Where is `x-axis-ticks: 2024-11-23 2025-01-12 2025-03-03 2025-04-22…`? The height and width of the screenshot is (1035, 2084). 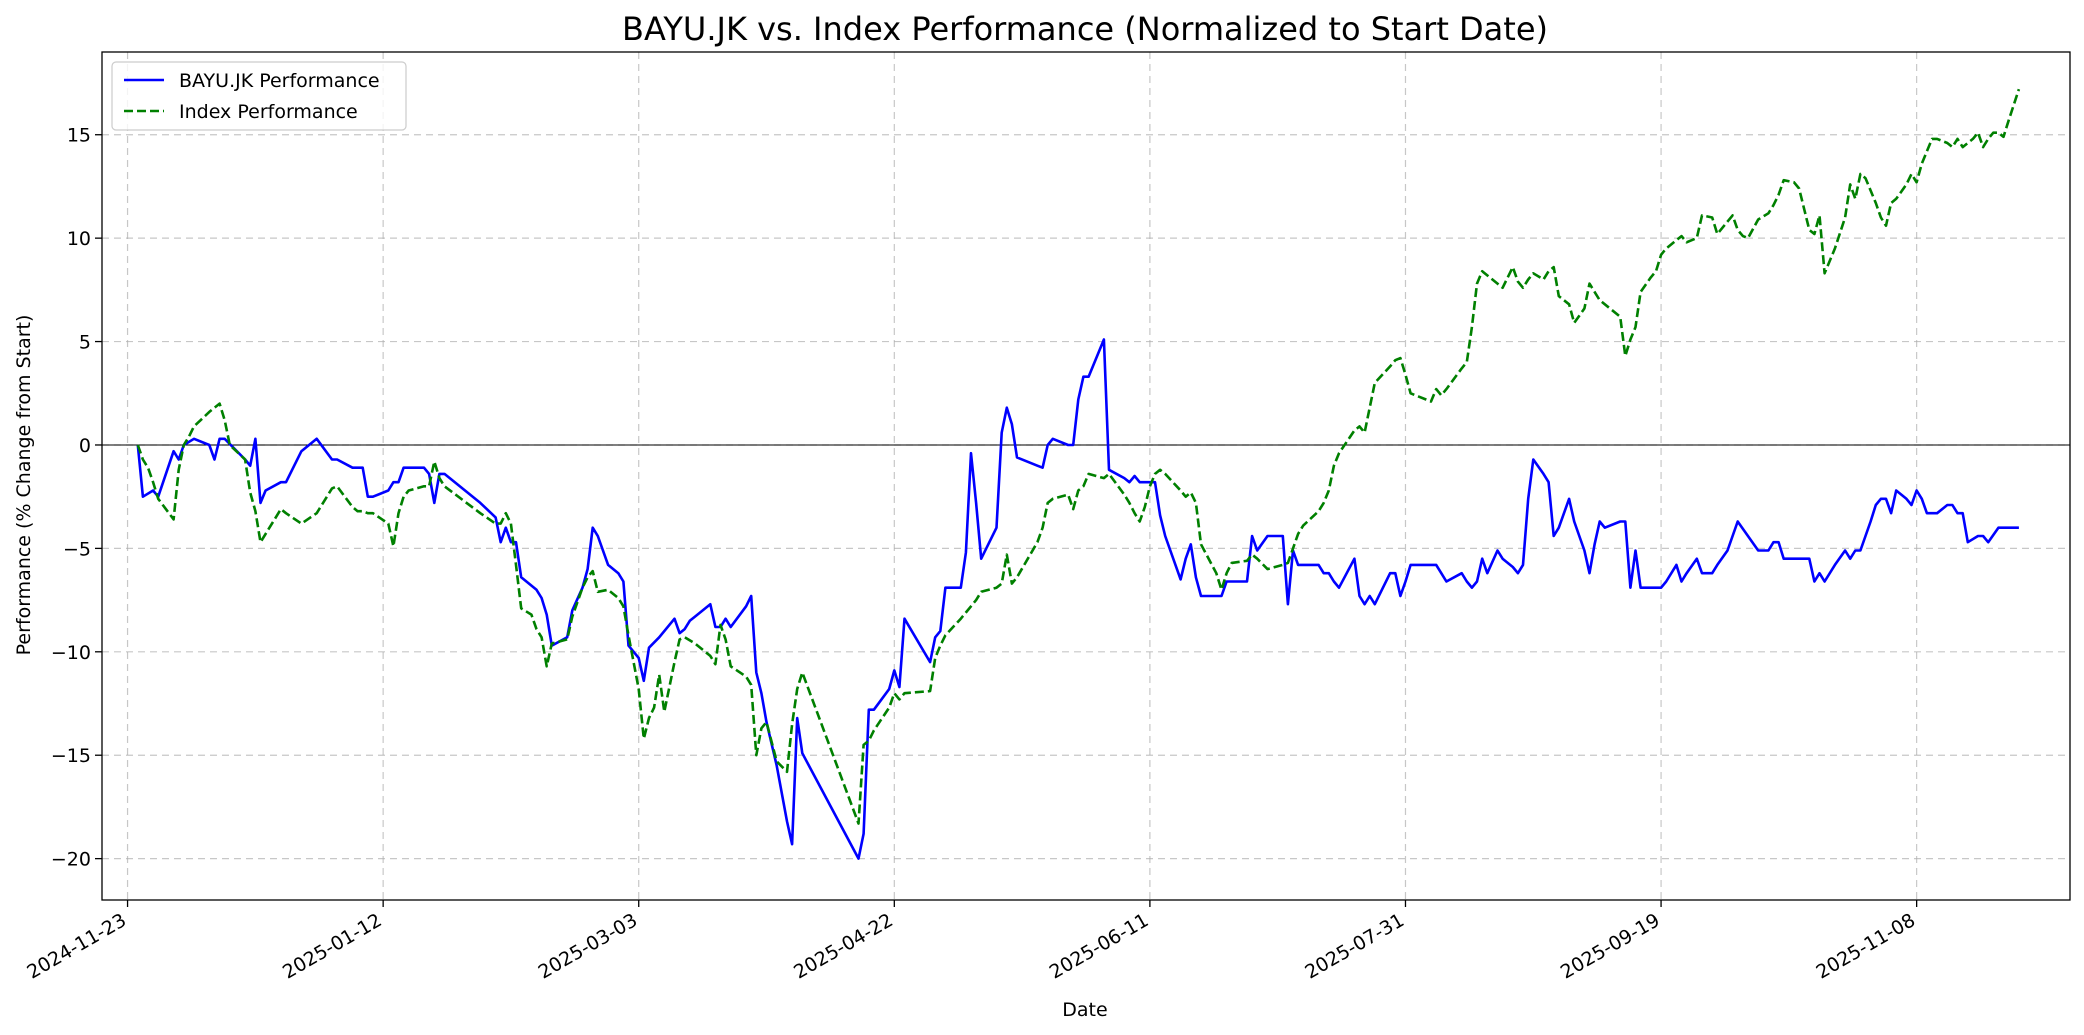 x-axis-ticks: 2024-11-23 2025-01-12 2025-03-03 2025-04-22… is located at coordinates (971, 942).